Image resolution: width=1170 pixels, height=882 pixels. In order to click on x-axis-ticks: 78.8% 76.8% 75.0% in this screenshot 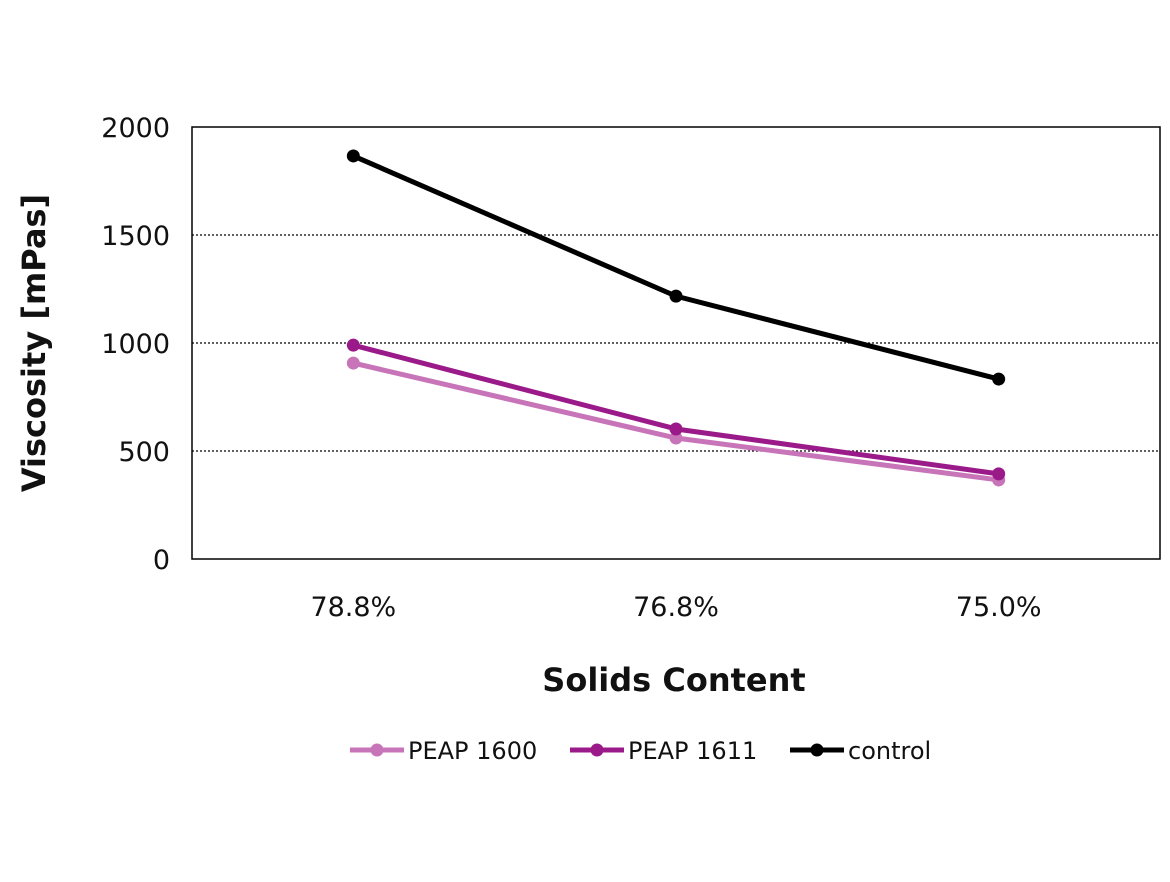, I will do `click(675, 607)`.